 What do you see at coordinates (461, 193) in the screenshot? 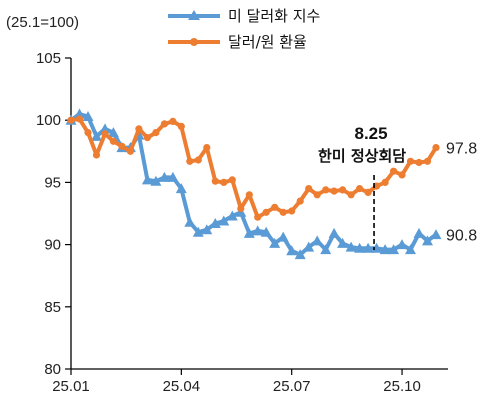
I see `end-labels: 90.8 97.8` at bounding box center [461, 193].